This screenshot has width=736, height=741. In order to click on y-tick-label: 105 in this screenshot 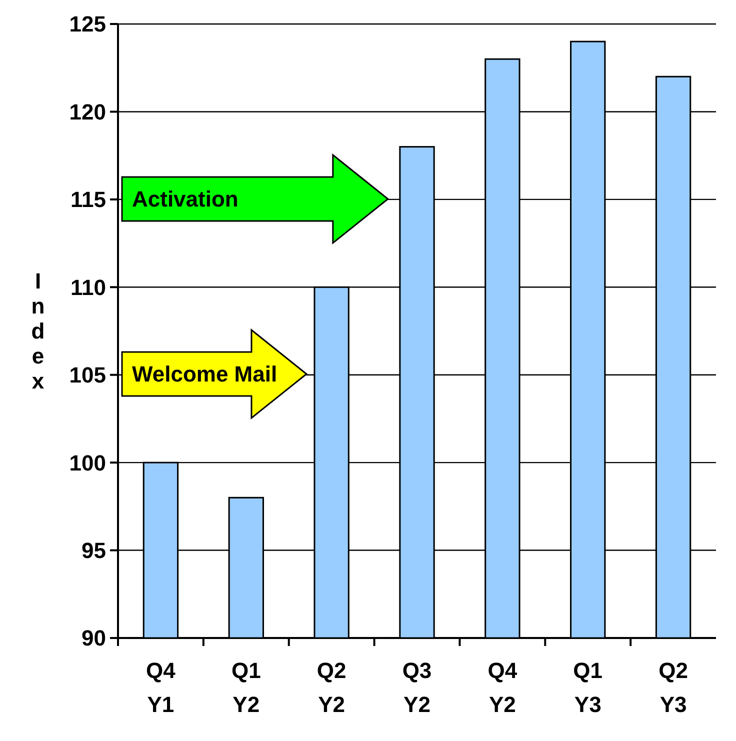, I will do `click(87, 375)`.